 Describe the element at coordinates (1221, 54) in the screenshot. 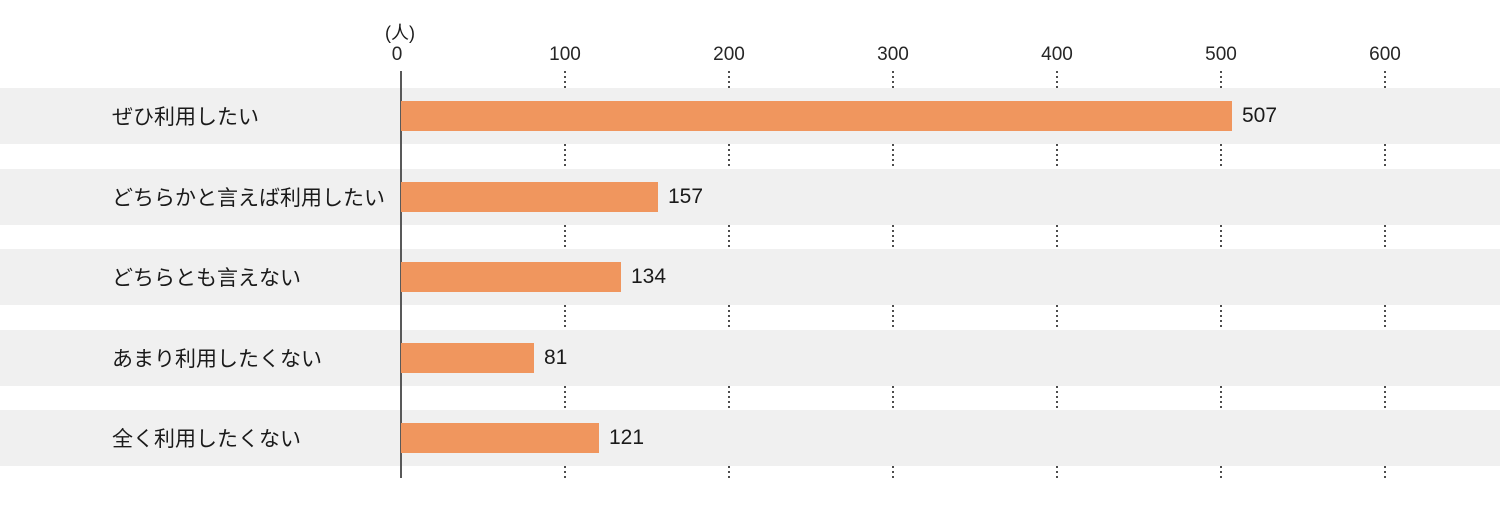

I see `x-axis-tick-label: 500` at that location.